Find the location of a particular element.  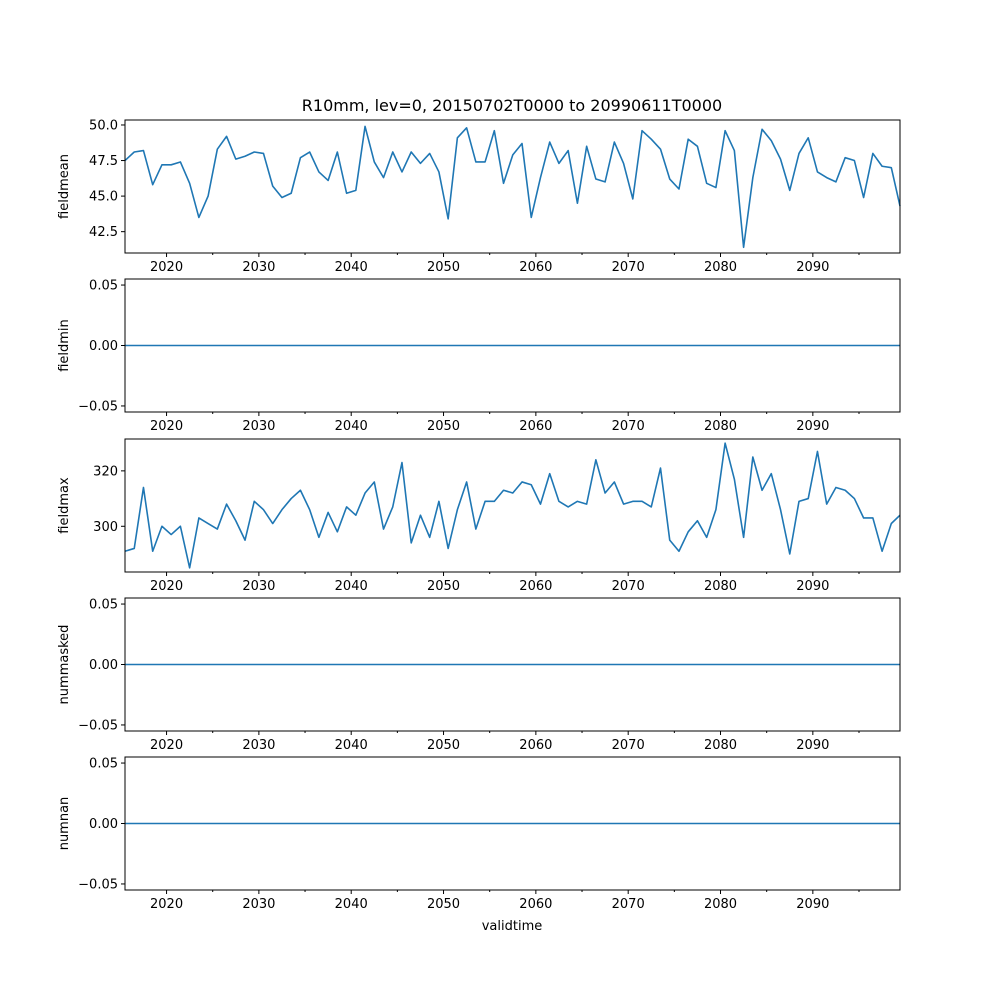

y-axis-label-fieldmax: fieldmax is located at coordinates (64, 505).